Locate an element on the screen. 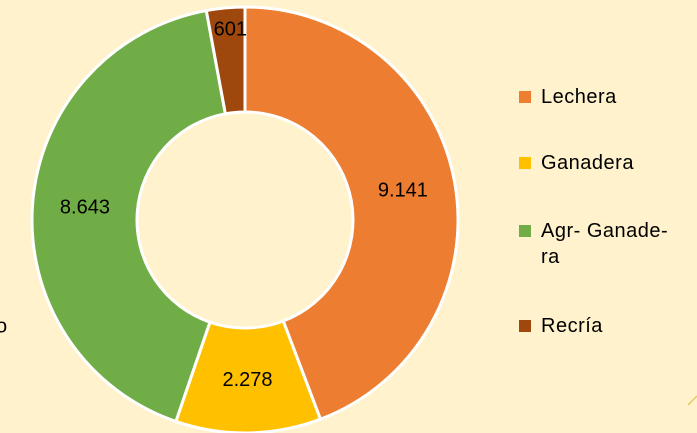 The width and height of the screenshot is (697, 433). data-label: 601 is located at coordinates (230, 29).